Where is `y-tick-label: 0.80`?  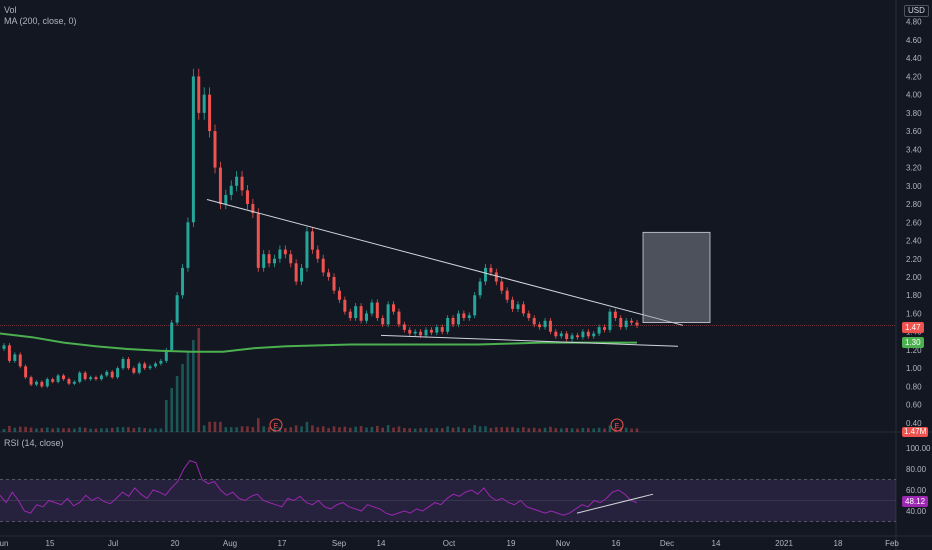 y-tick-label: 0.80 is located at coordinates (914, 386).